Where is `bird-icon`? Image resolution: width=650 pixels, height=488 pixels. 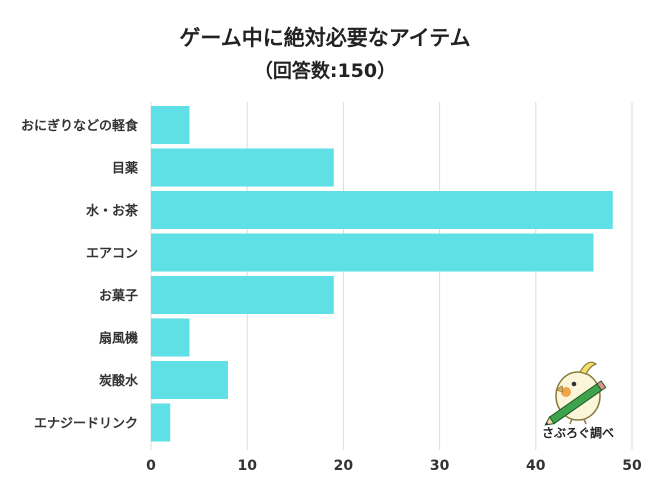 bird-icon is located at coordinates (575, 393).